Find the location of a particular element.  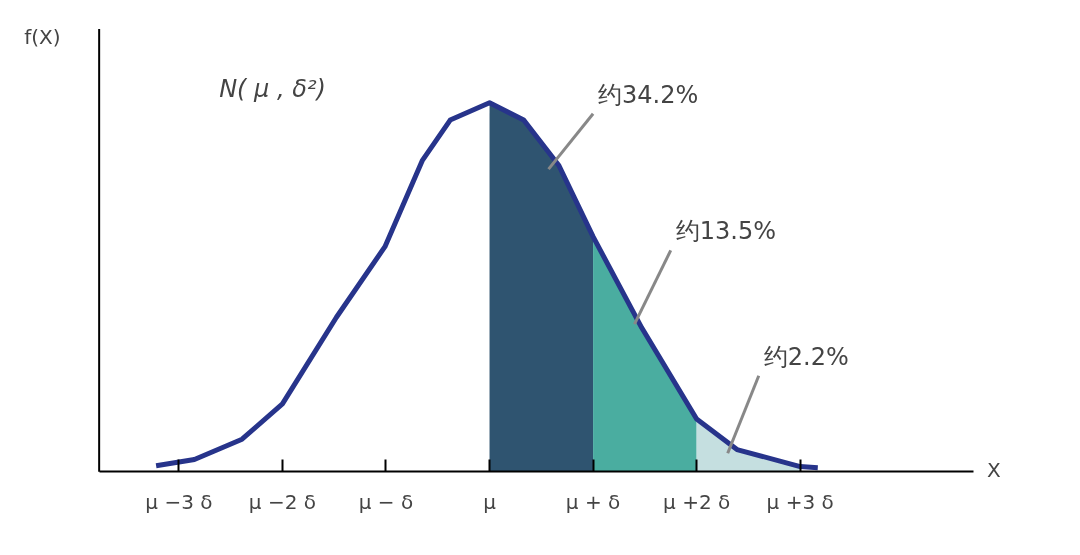

x-tick-label: μ is located at coordinates (490, 501).